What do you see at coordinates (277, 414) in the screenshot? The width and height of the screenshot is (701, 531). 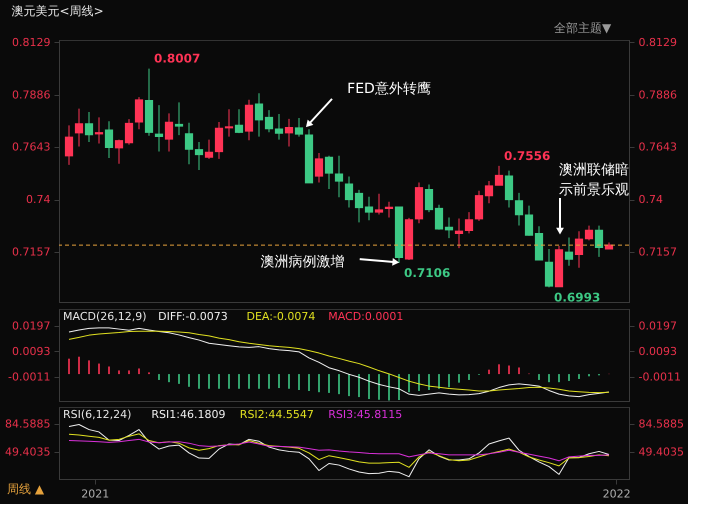 I see `series-label: RSI2:44.5547` at bounding box center [277, 414].